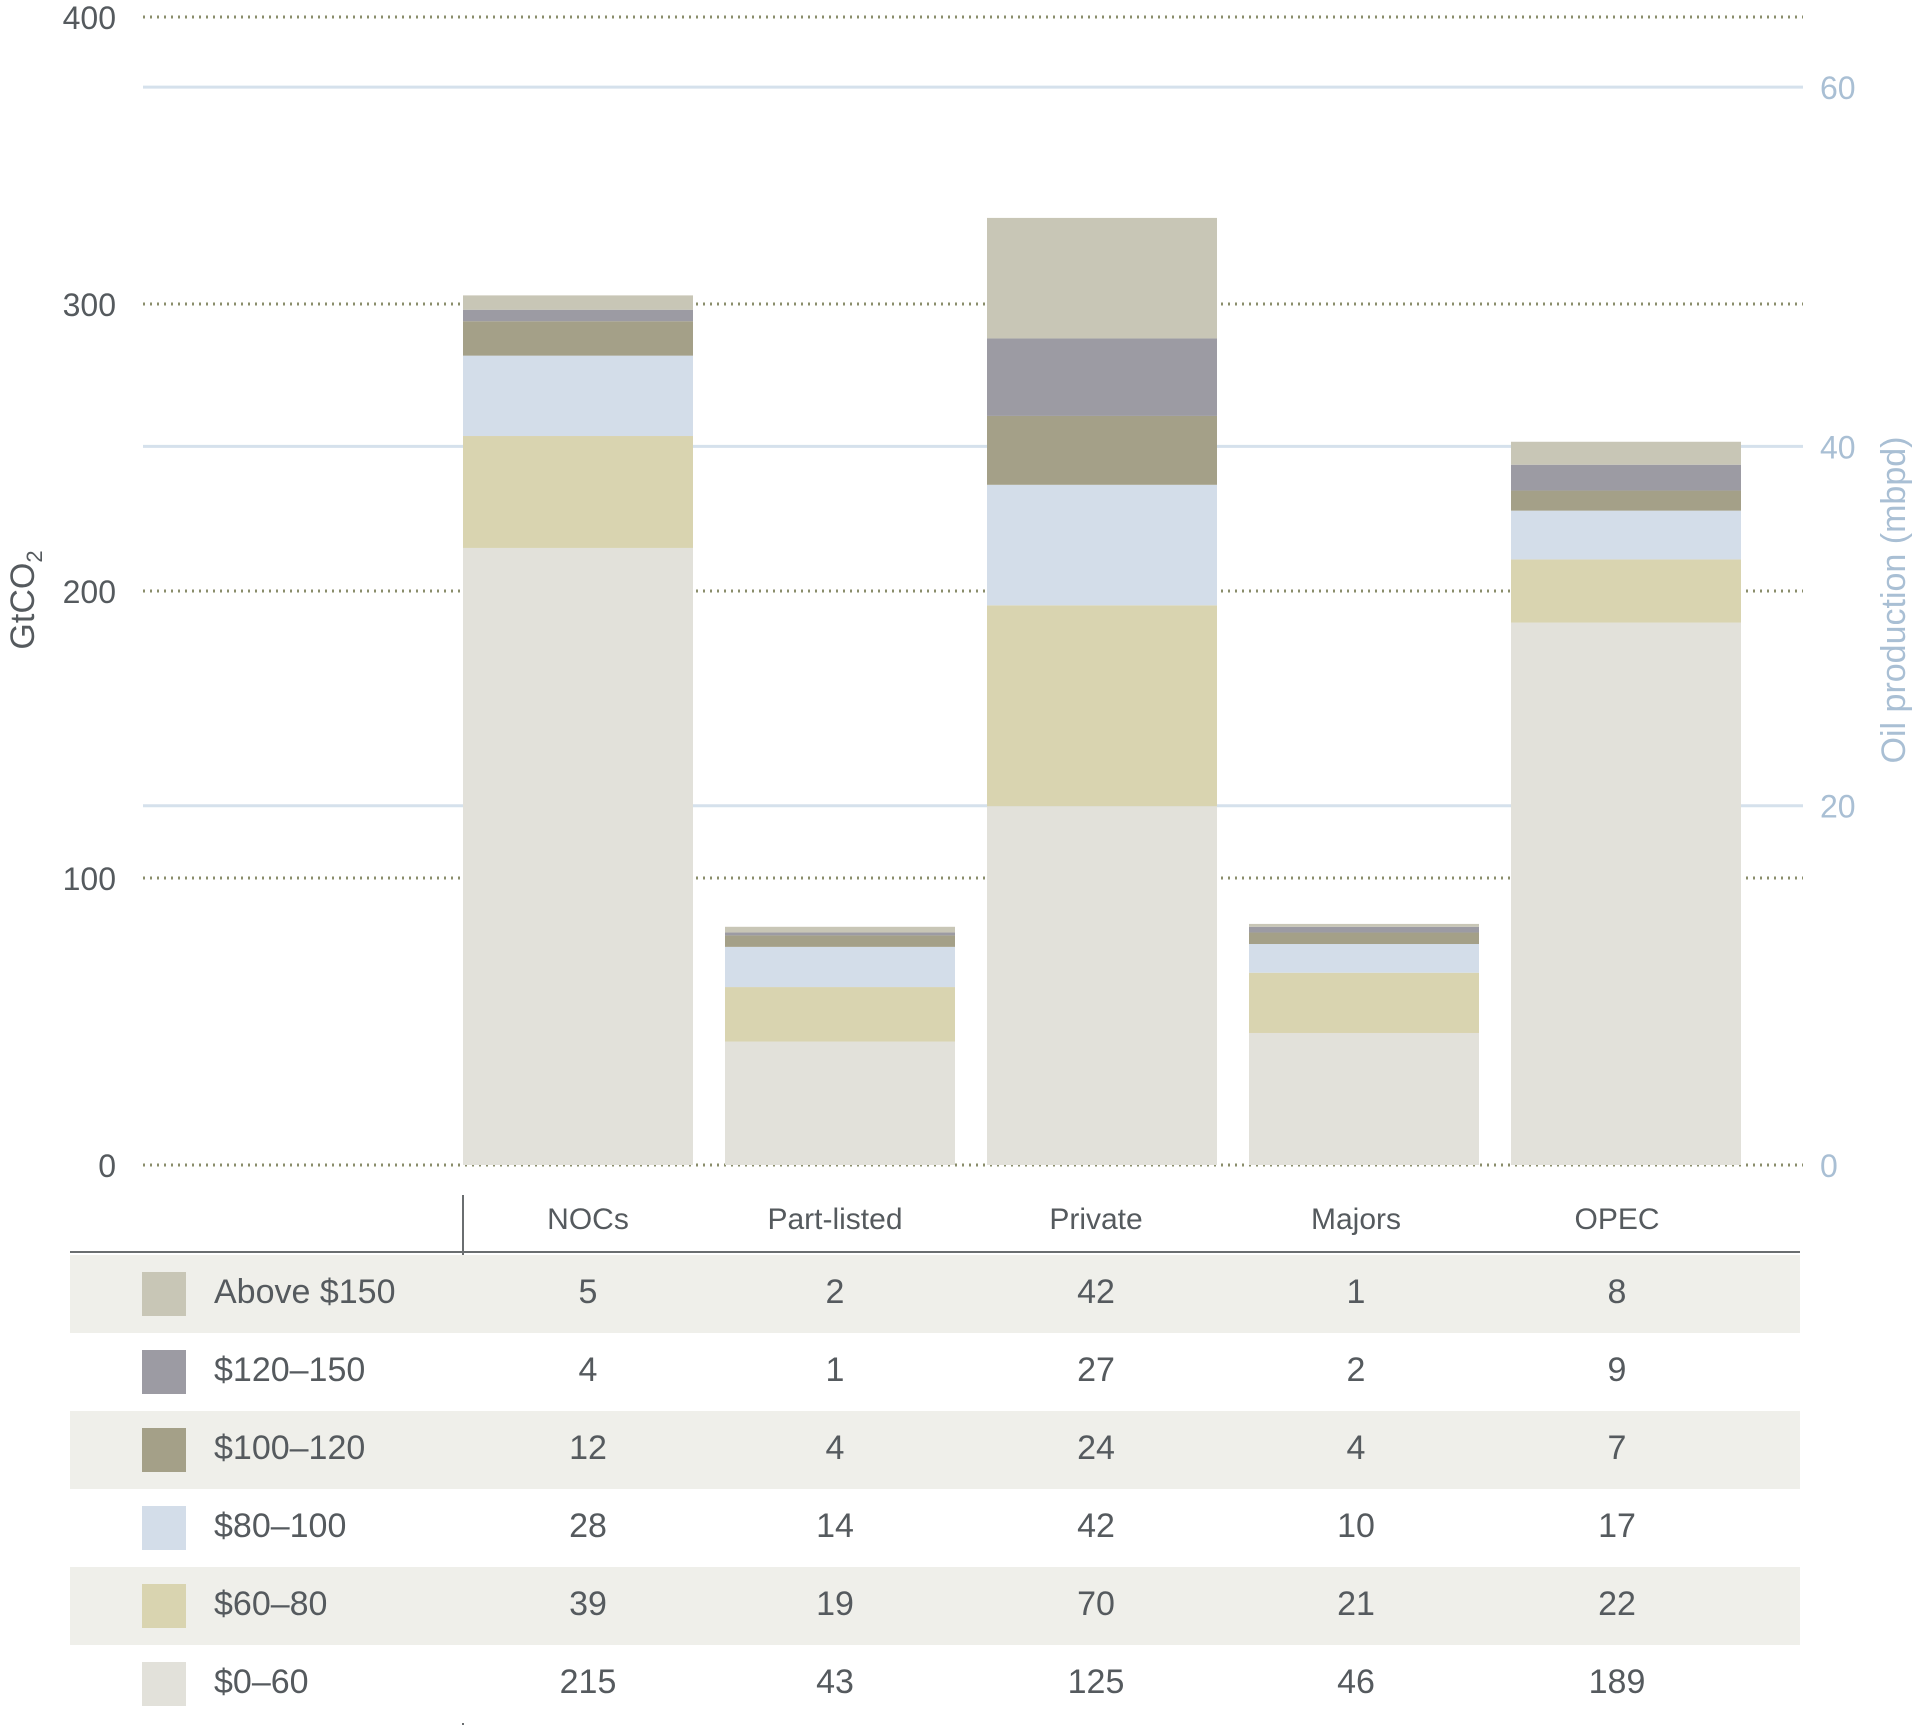  What do you see at coordinates (280, 1526) in the screenshot?
I see `row-label: $80–100` at bounding box center [280, 1526].